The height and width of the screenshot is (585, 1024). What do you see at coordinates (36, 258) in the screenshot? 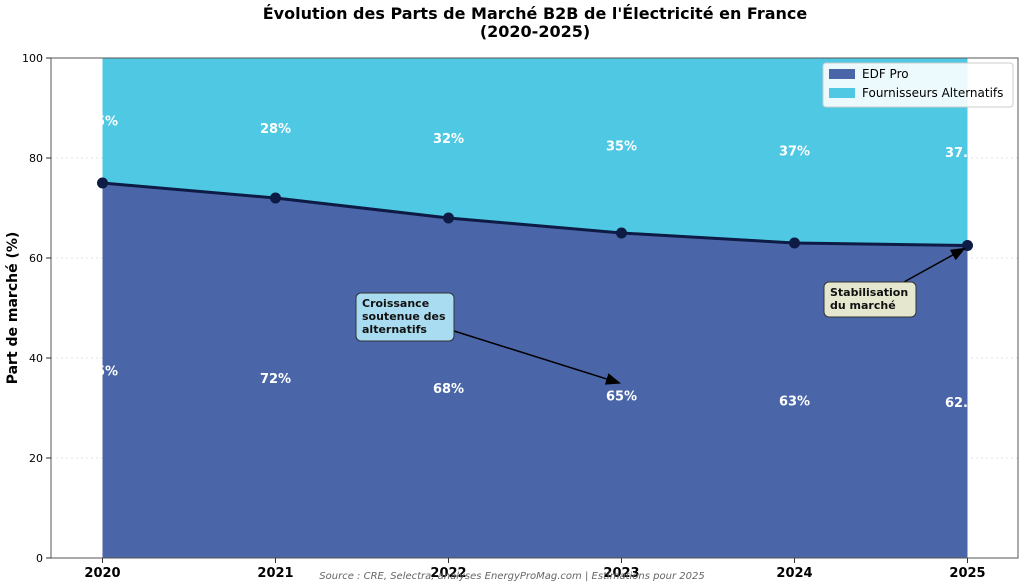
I see `y-tick-label: 60` at bounding box center [36, 258].